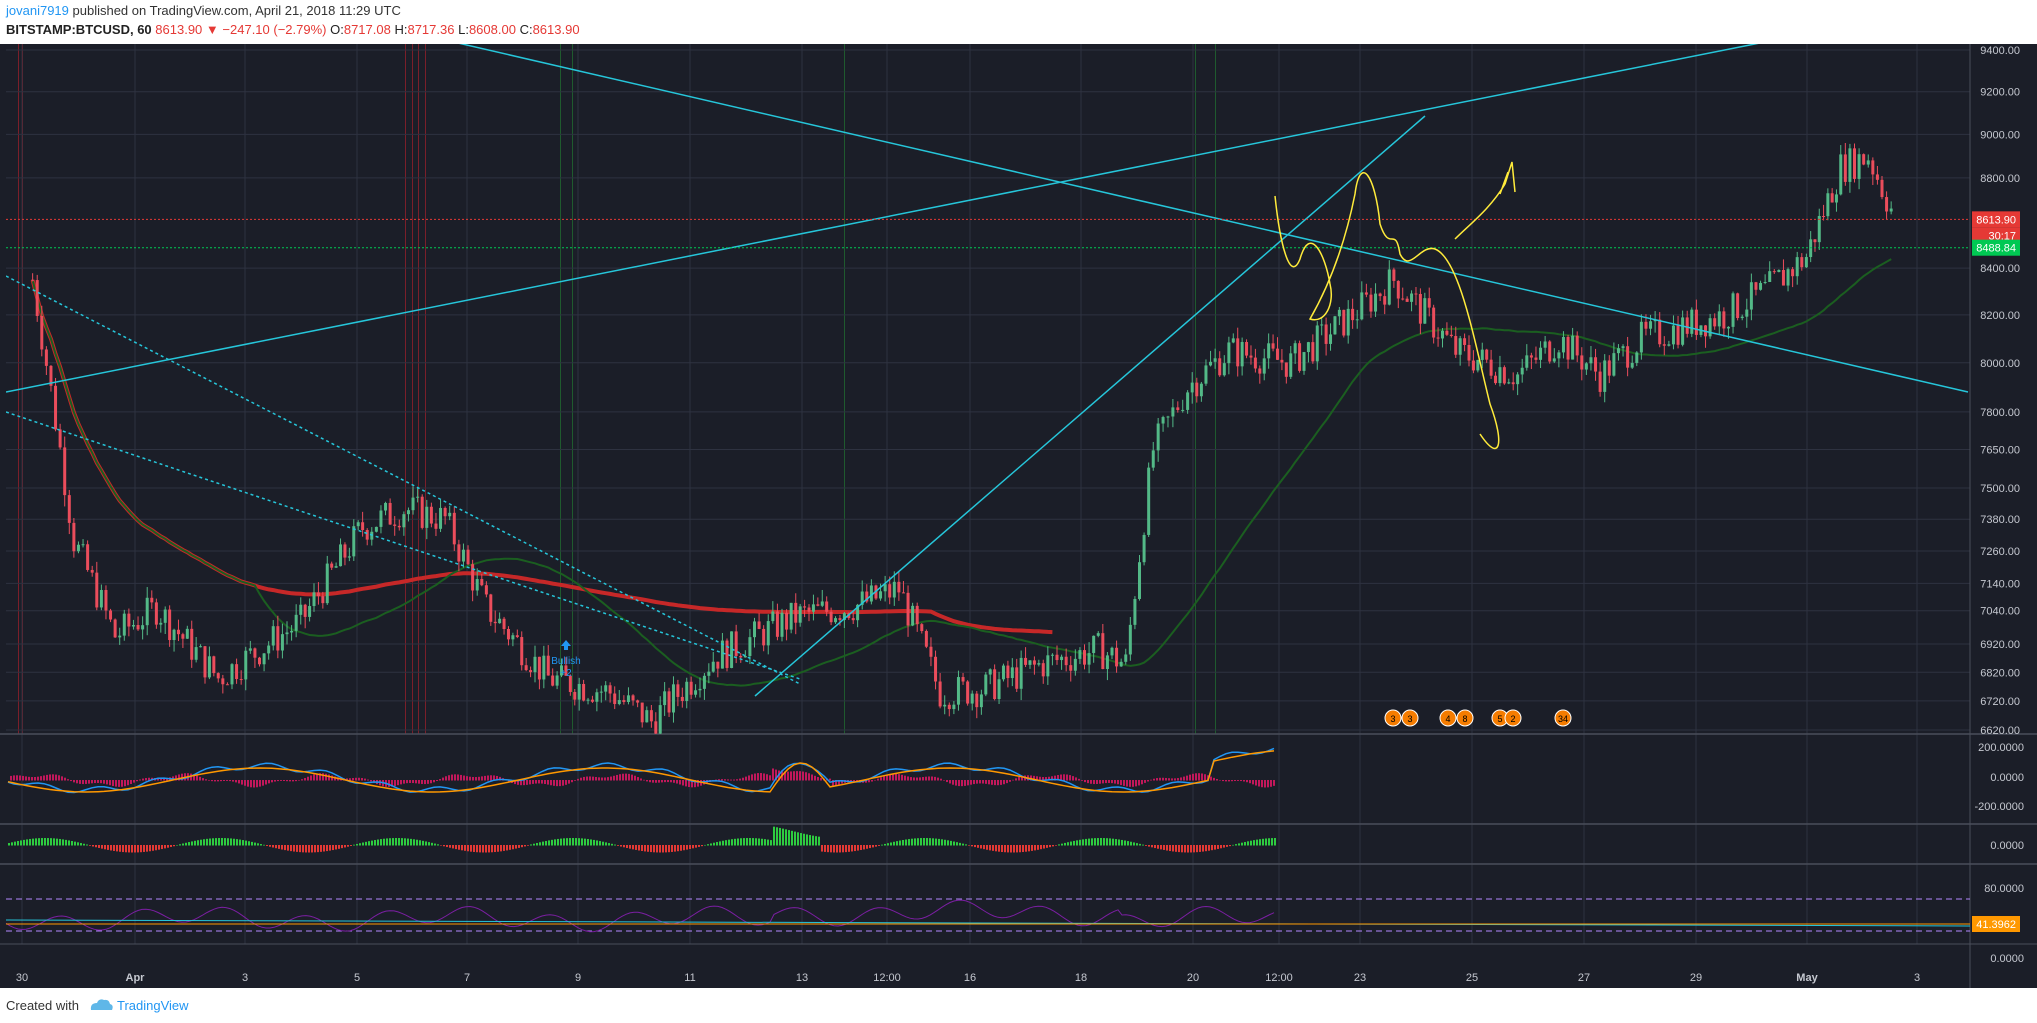 The height and width of the screenshot is (1023, 2037). What do you see at coordinates (101, 1005) in the screenshot?
I see `tradingview-logo-icon` at bounding box center [101, 1005].